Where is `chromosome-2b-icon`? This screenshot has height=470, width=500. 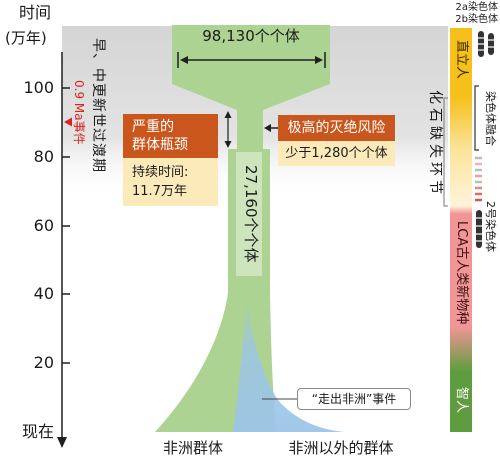 chromosome-2b-icon is located at coordinates (491, 44).